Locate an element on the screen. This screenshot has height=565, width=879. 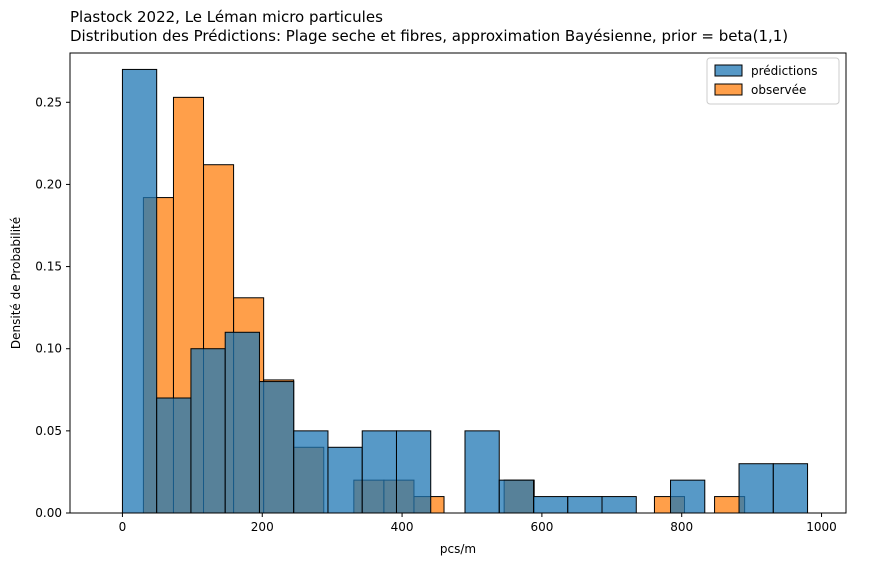
y-axis-ticks: 0.00 0.05 0.10 0.15 0.20 0.25 is located at coordinates (52, 307).